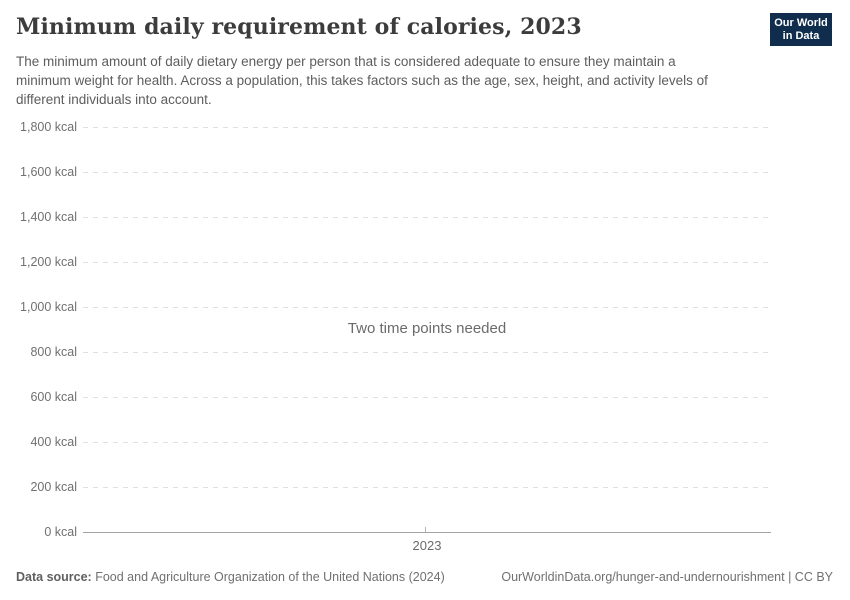 The height and width of the screenshot is (600, 850). I want to click on y-axis-tick-label: 600 kcal, so click(53, 397).